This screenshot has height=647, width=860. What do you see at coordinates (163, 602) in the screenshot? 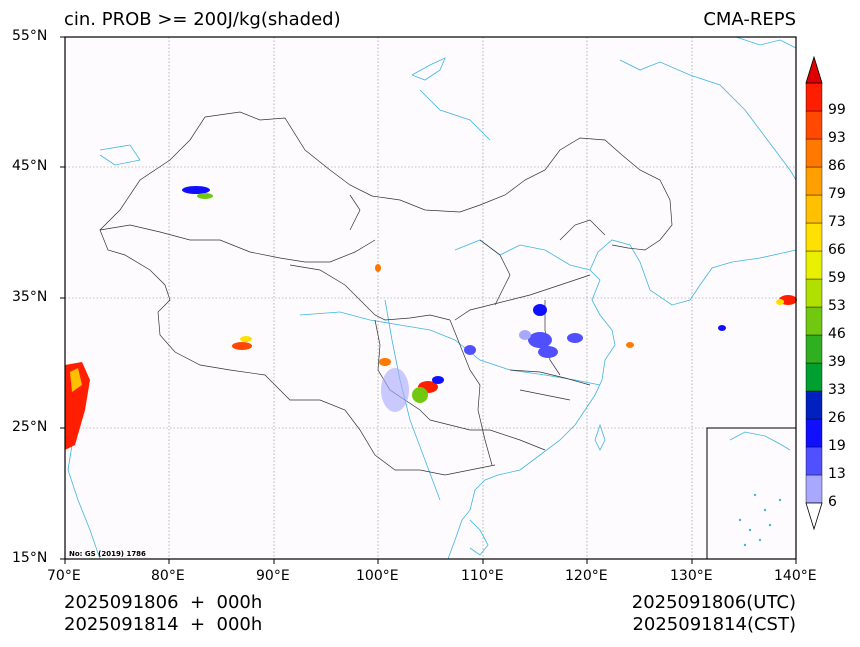
I see `init-time-utc: 2025091806 + 000h` at bounding box center [163, 602].